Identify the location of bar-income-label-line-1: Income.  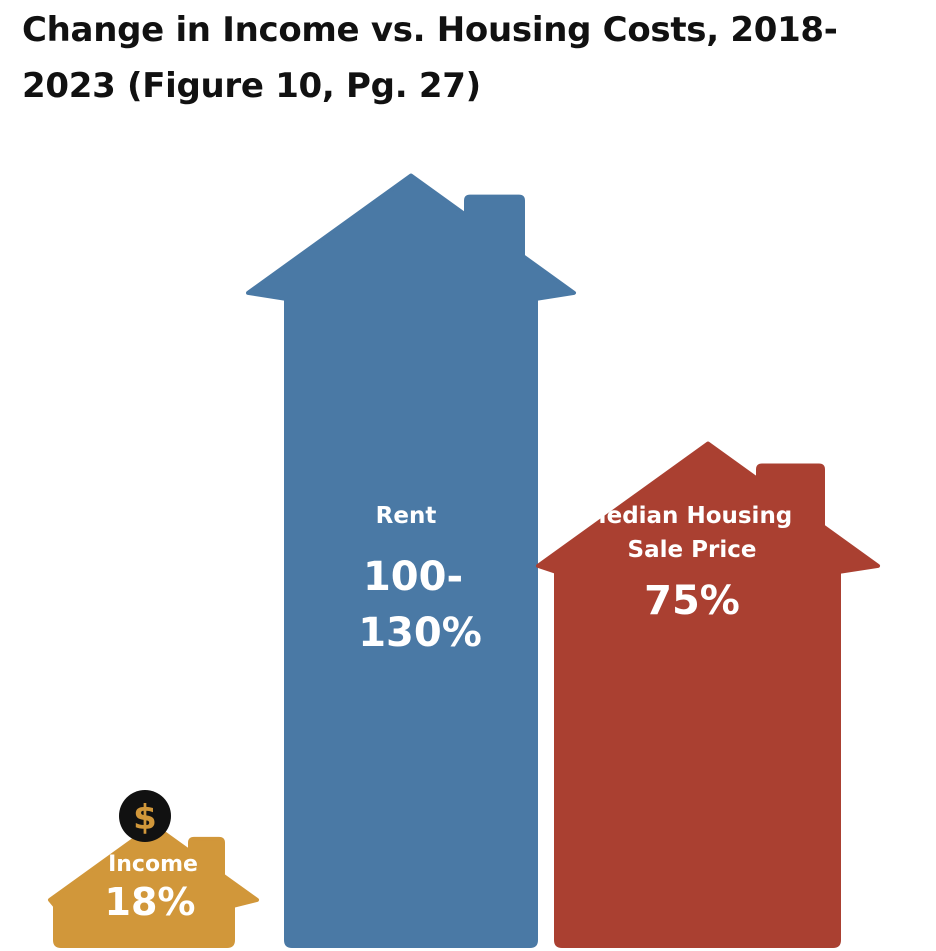
(153, 864).